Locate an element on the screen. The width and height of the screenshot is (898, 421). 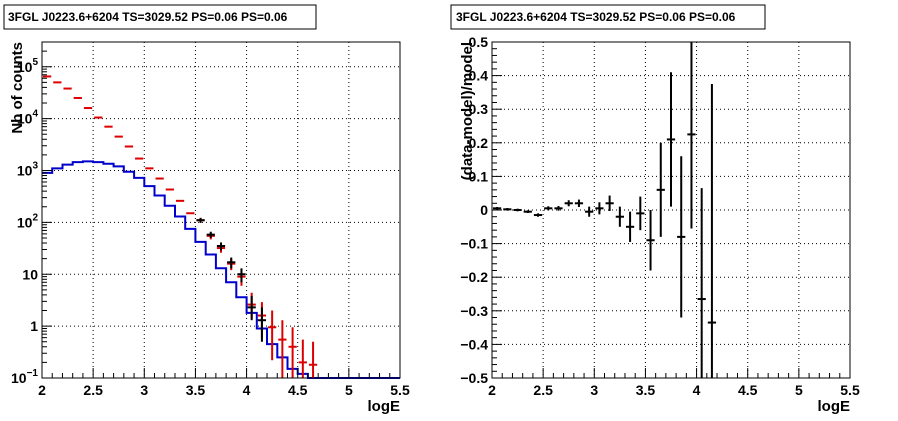
left-y-ticks: 10⁻¹ 1 10 10² 10³ 10⁴ 10⁵ is located at coordinates (31, 213).